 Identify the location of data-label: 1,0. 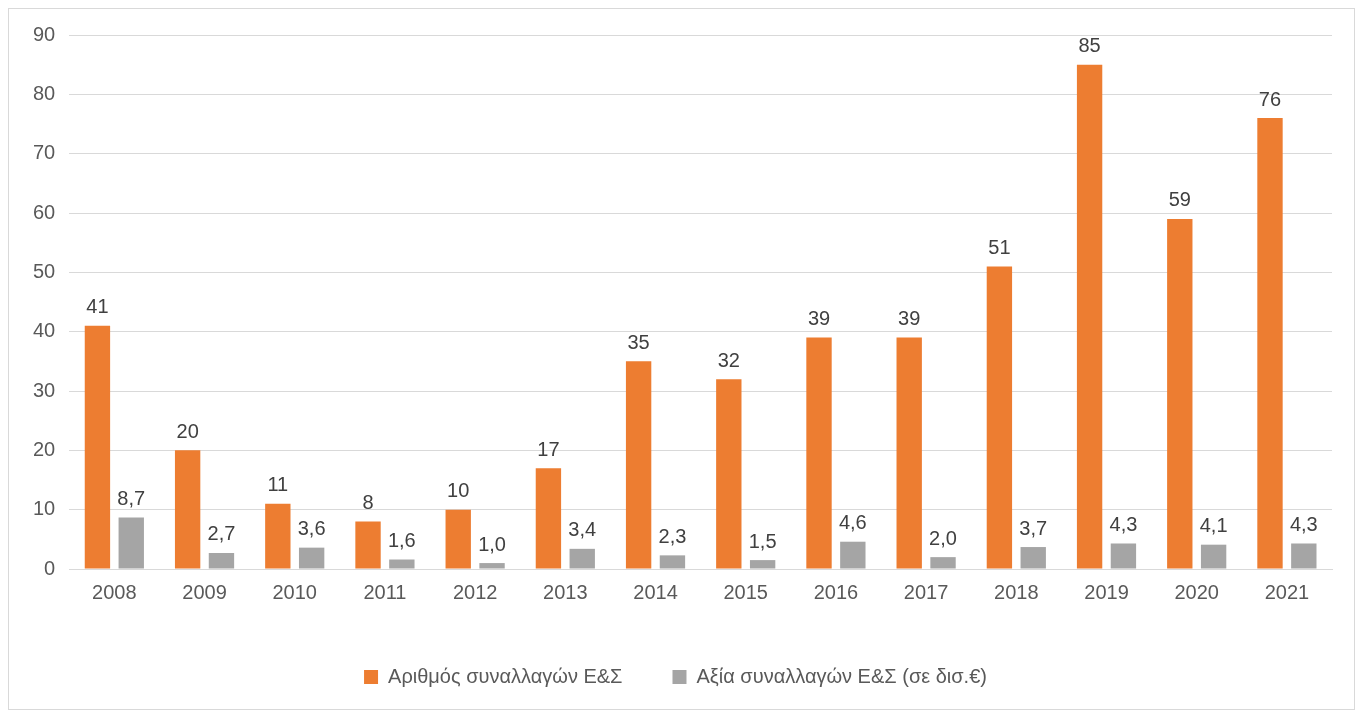
(492, 543).